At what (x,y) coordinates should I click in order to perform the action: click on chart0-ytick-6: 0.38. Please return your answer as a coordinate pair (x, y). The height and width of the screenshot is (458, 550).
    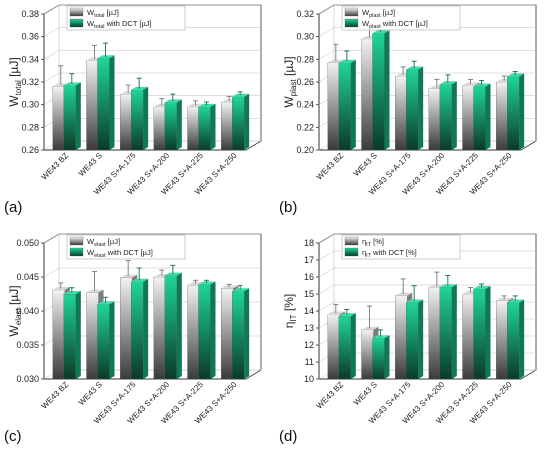
    Looking at the image, I should click on (30, 14).